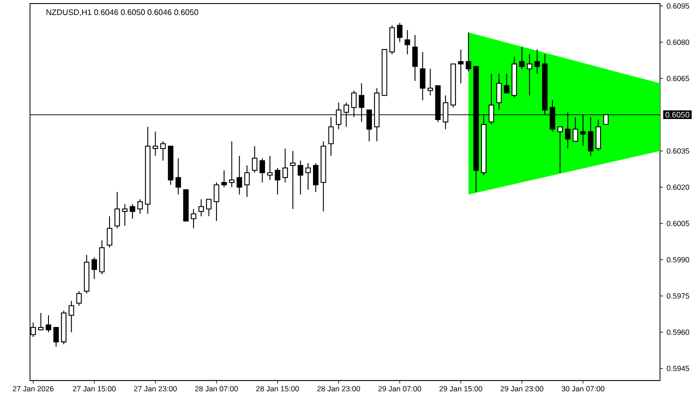 The height and width of the screenshot is (402, 700). I want to click on ref-line-label: 0.6050, so click(678, 115).